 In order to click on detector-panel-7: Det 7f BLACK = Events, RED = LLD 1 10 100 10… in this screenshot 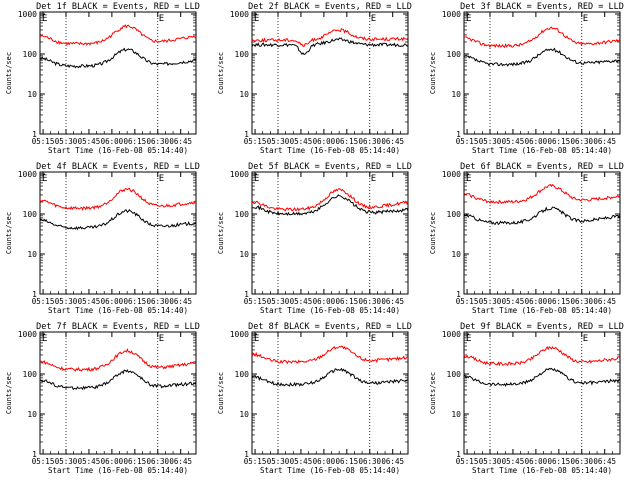, I will do `click(102, 398)`.